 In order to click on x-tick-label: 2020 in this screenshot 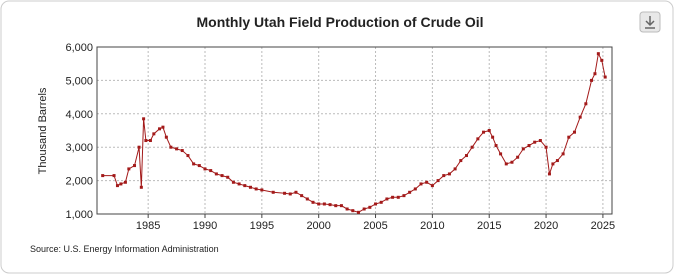, I will do `click(546, 226)`.